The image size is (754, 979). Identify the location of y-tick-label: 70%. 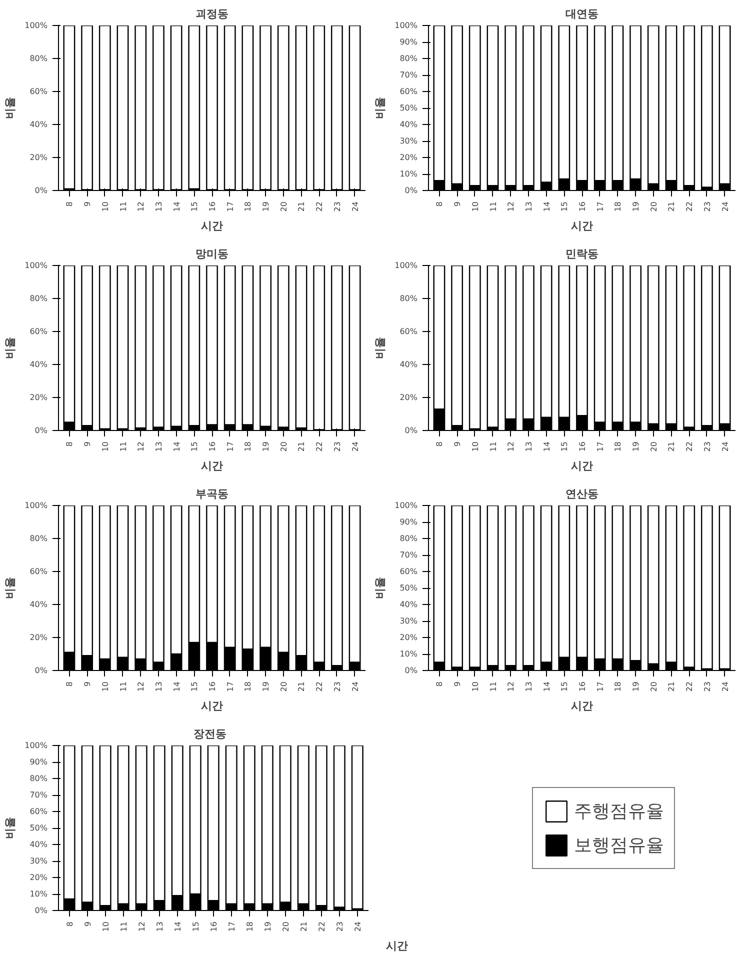
(409, 75).